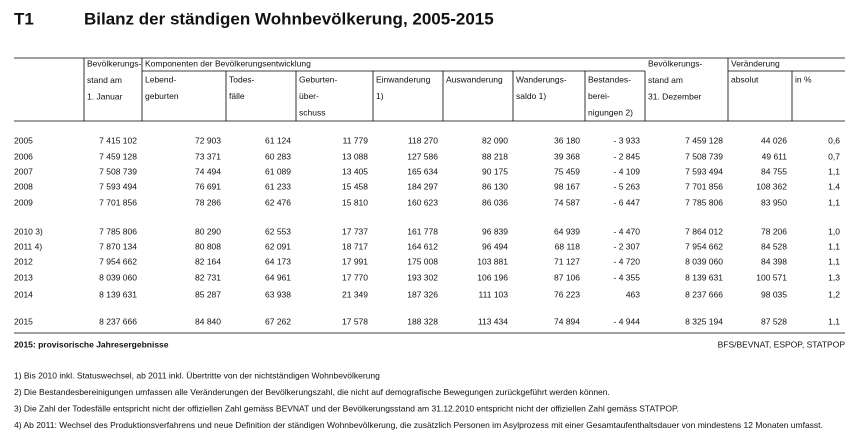 Image resolution: width=860 pixels, height=438 pixels. I want to click on cell: 8 325 194, so click(704, 321).